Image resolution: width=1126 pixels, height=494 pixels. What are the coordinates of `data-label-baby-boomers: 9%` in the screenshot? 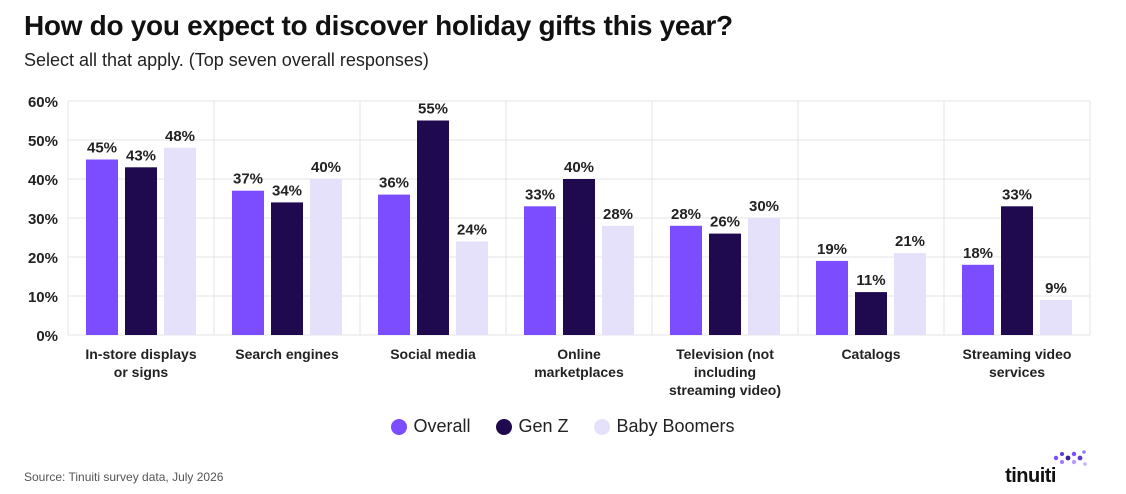 It's located at (1056, 288).